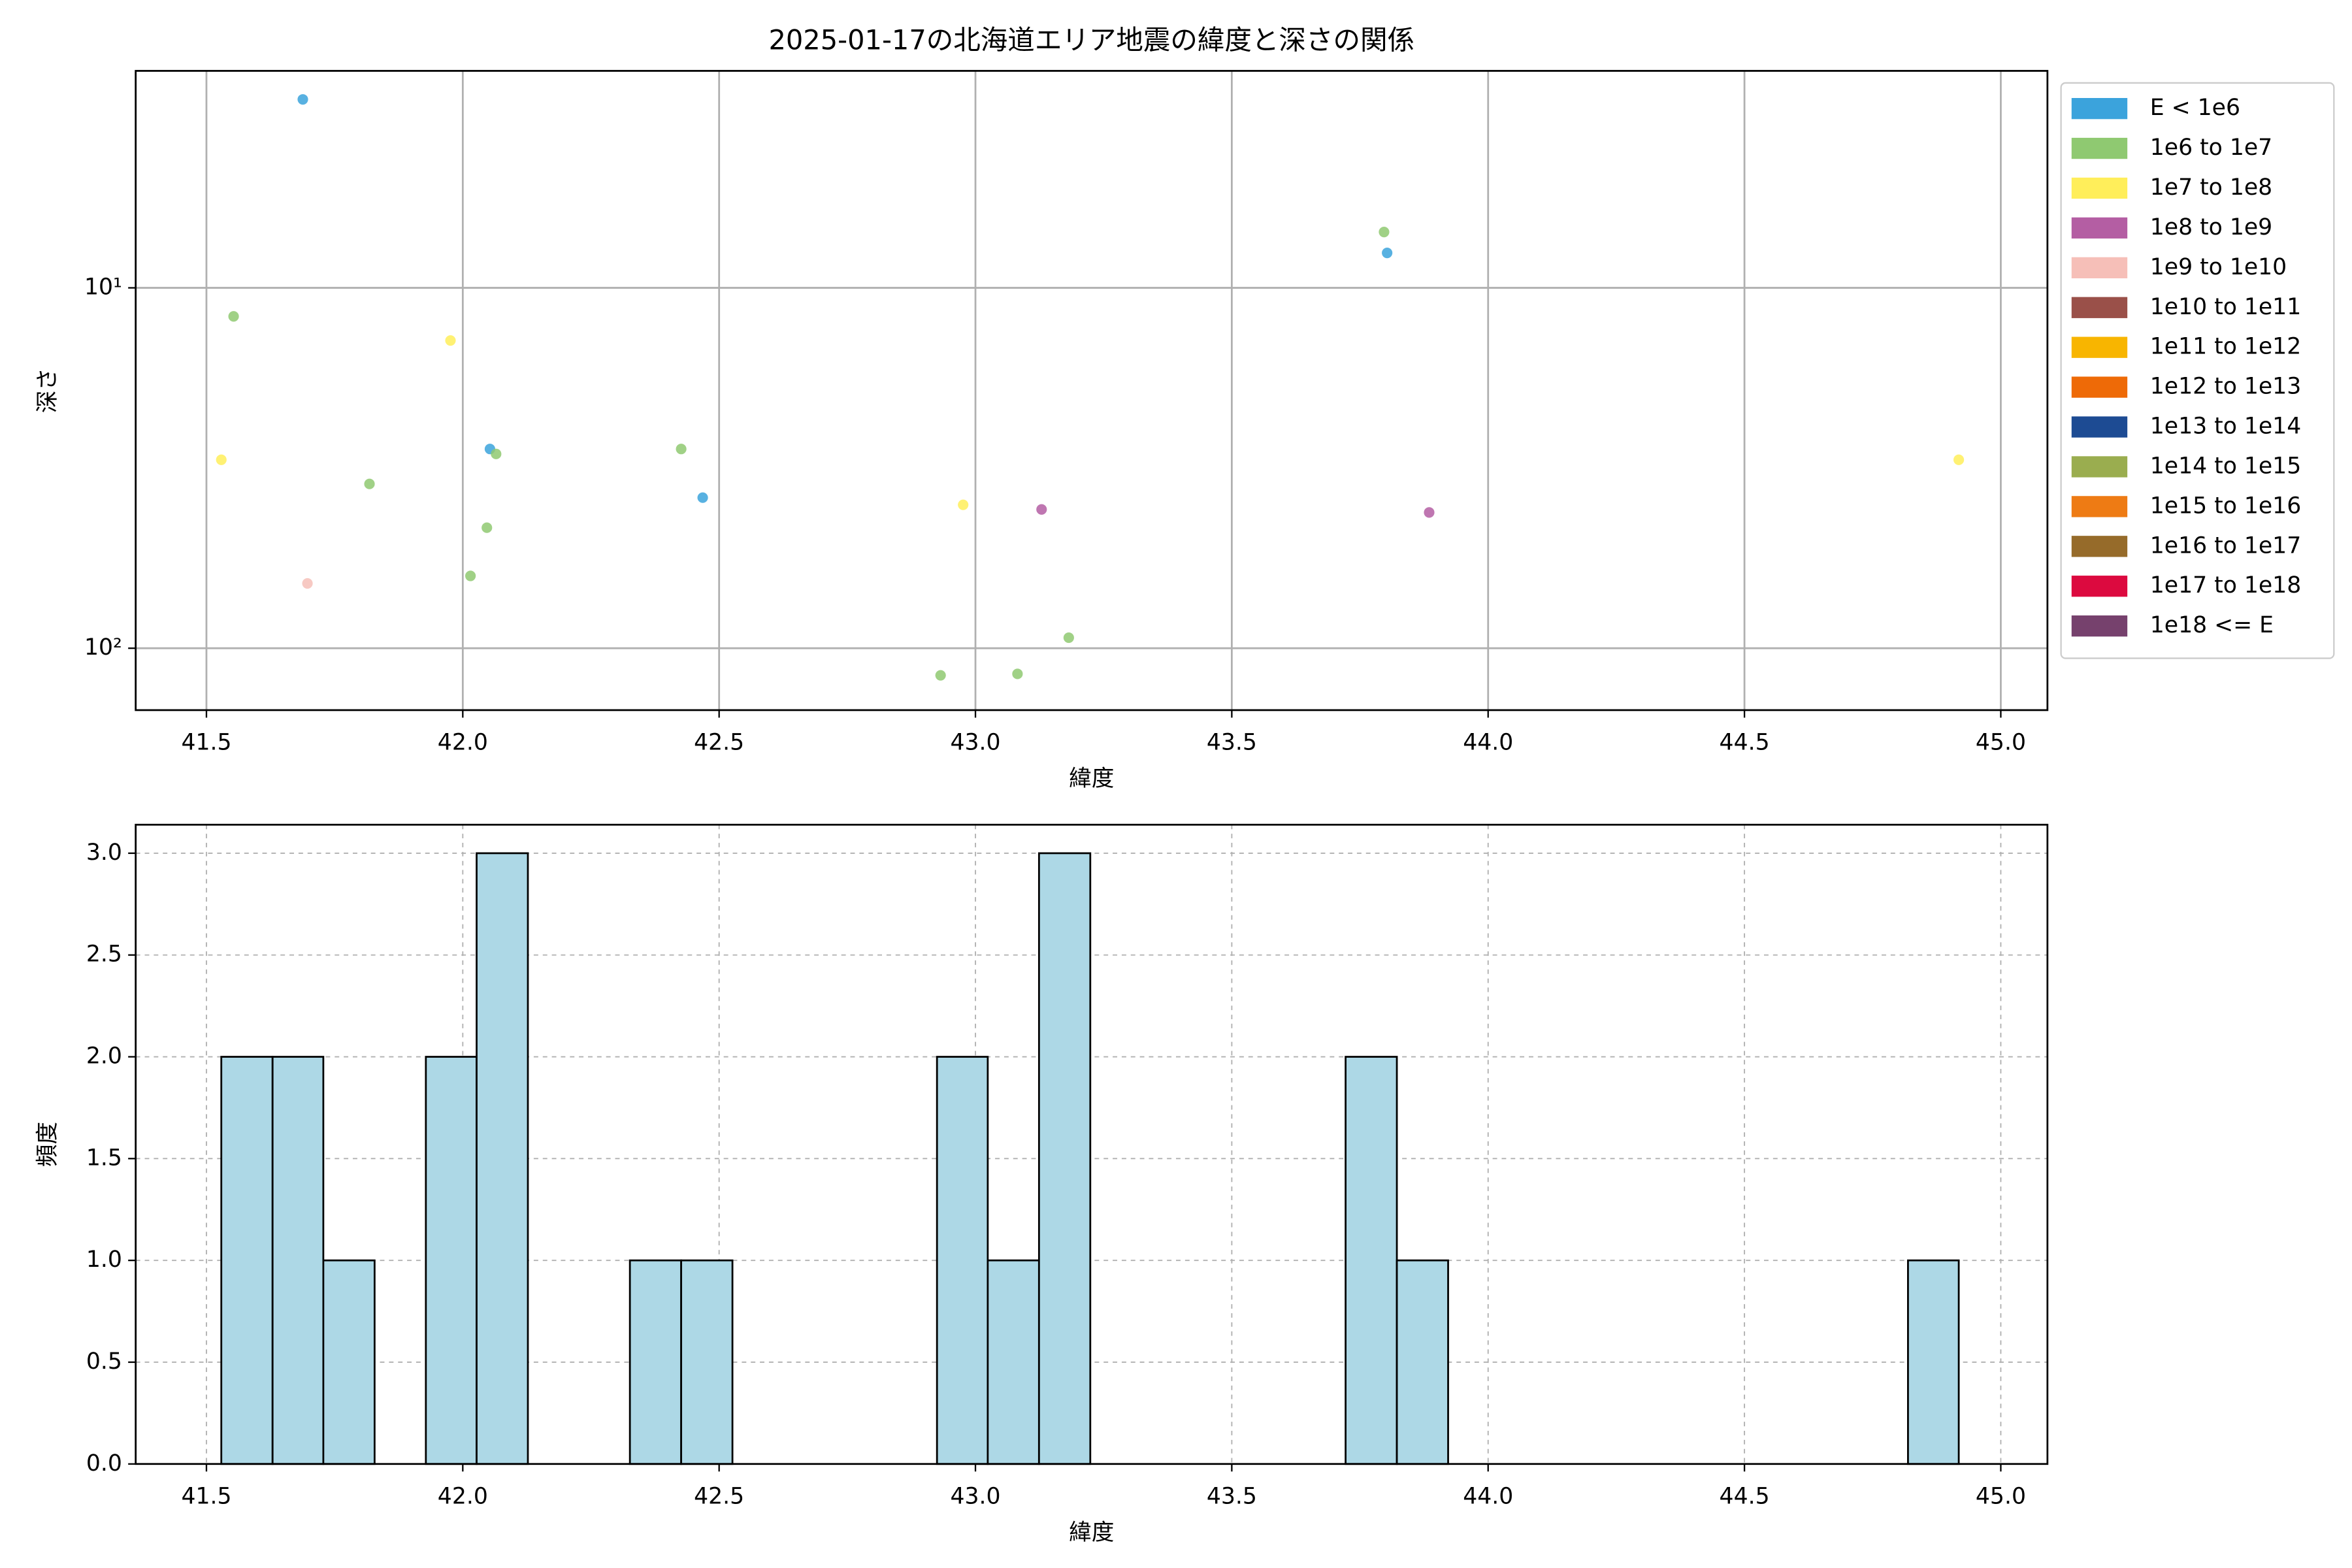  I want to click on legend-label: 1e8 to 1e9, so click(2211, 227).